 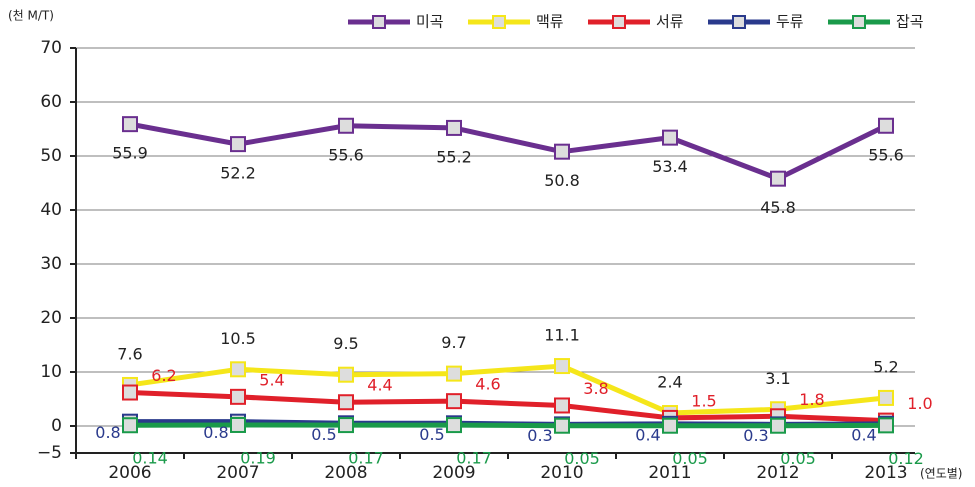 I want to click on x-tick-label: 2010, so click(x=561, y=473).